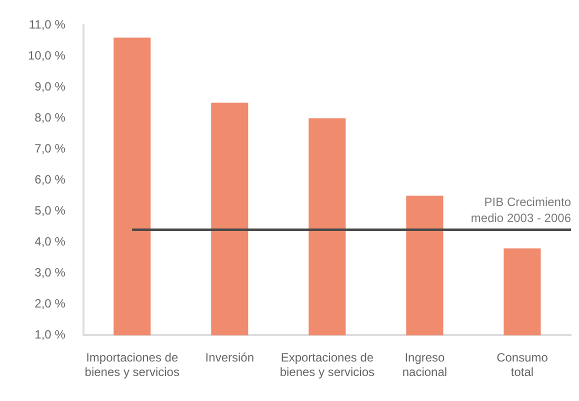 The image size is (579, 401). What do you see at coordinates (327, 365) in the screenshot?
I see `x-tick-label: Exportaciones de bienes y servicios` at bounding box center [327, 365].